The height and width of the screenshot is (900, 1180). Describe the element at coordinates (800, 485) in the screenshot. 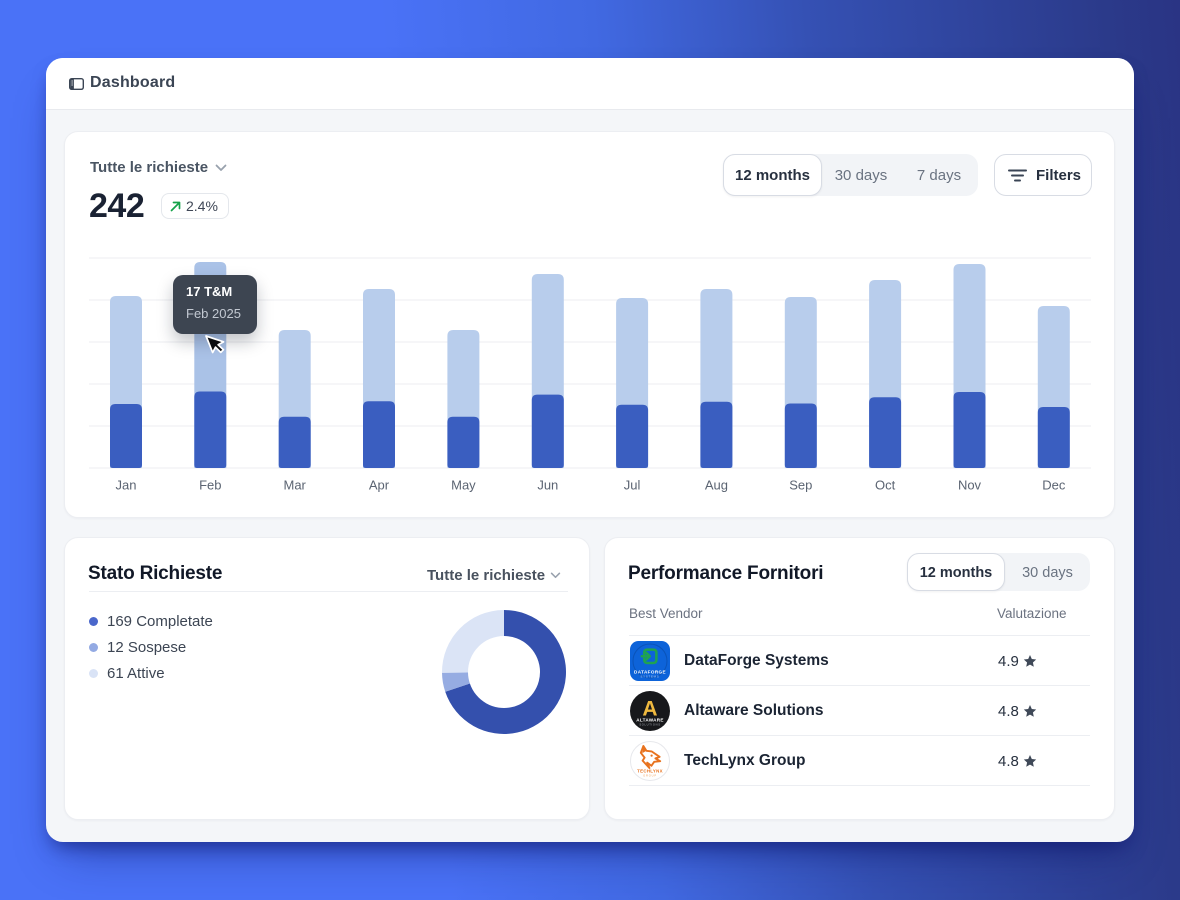

I see `svg-text: Sep` at that location.